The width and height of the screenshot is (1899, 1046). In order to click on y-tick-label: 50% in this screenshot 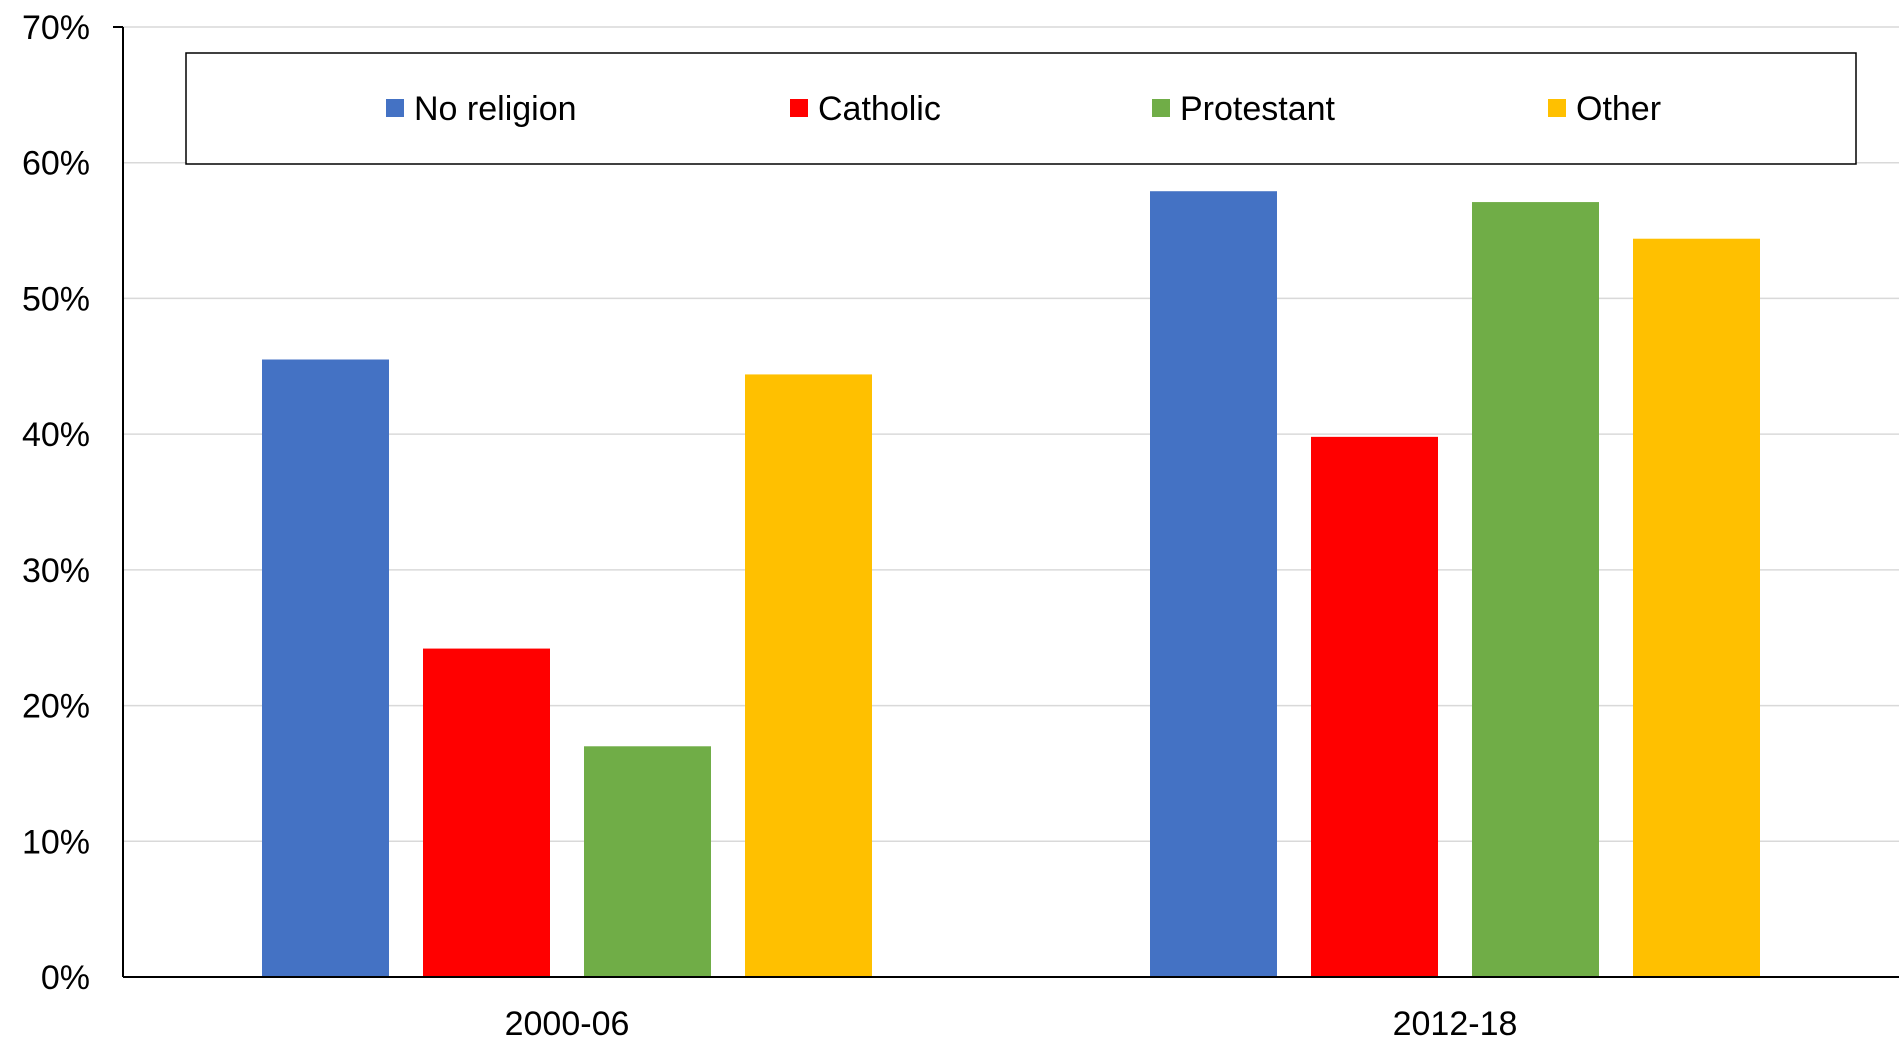, I will do `click(56, 299)`.